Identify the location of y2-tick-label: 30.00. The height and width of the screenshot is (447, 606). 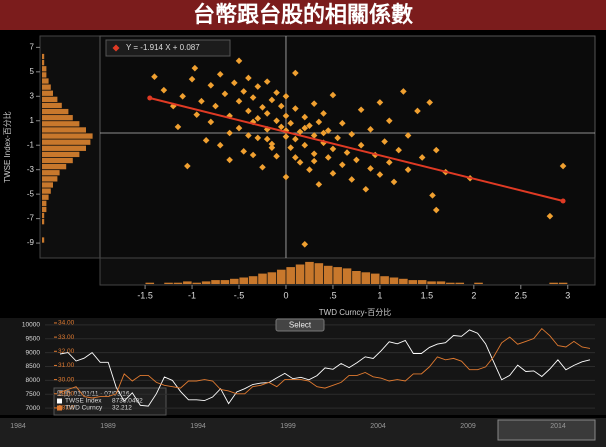
(66, 379).